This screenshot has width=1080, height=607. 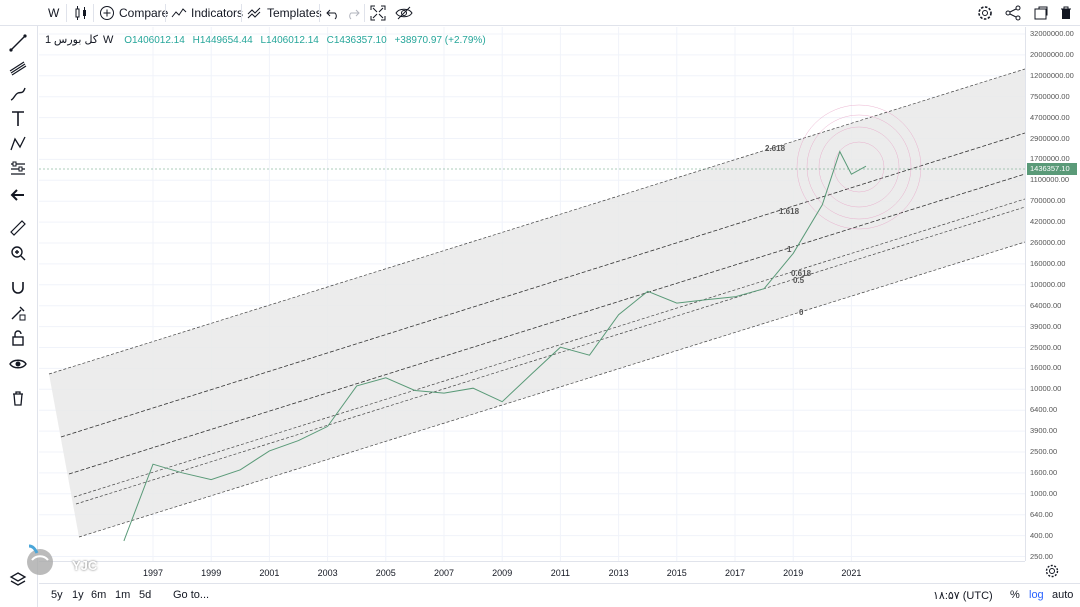 I want to click on pattern-icon, so click(x=18, y=144).